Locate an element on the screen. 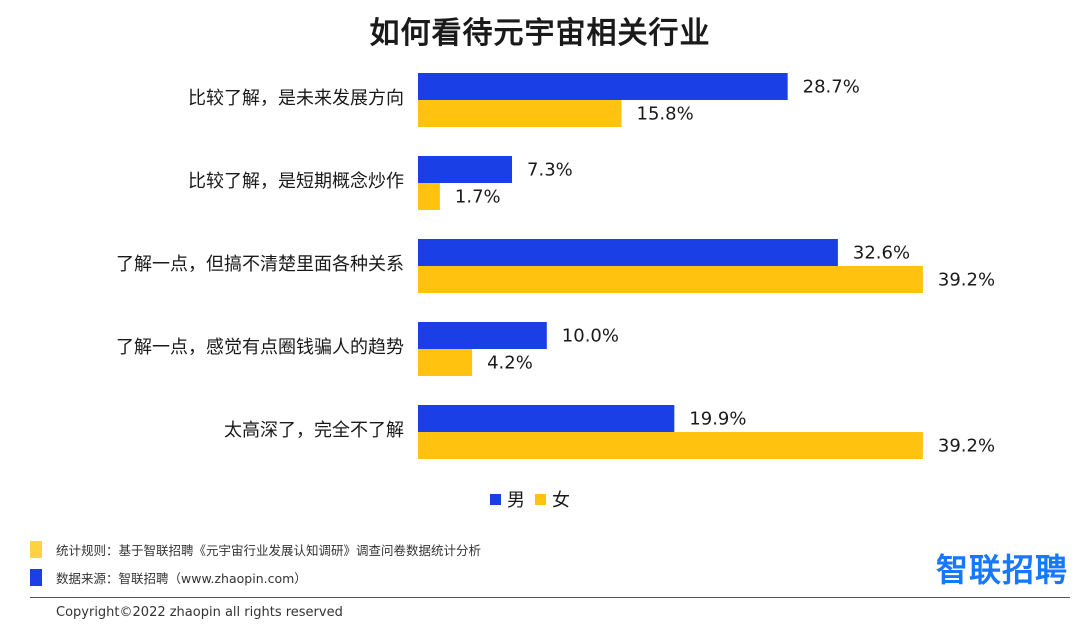  value-label-female: 15.8% is located at coordinates (665, 114).